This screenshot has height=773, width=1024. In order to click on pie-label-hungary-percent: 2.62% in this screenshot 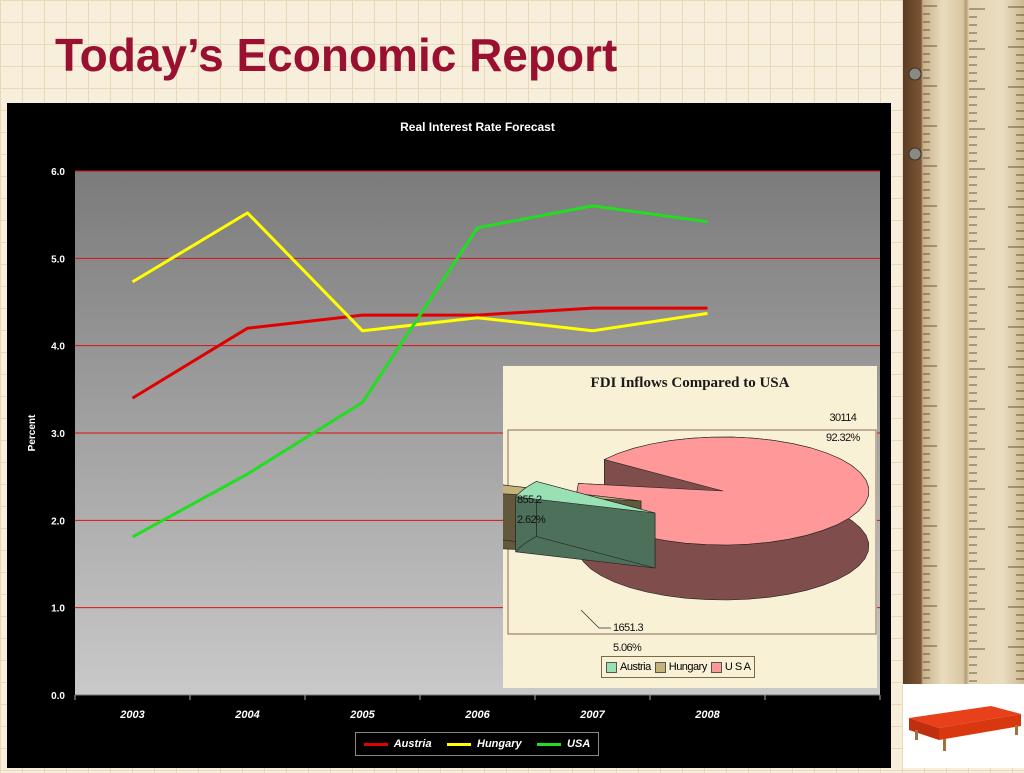, I will do `click(531, 520)`.